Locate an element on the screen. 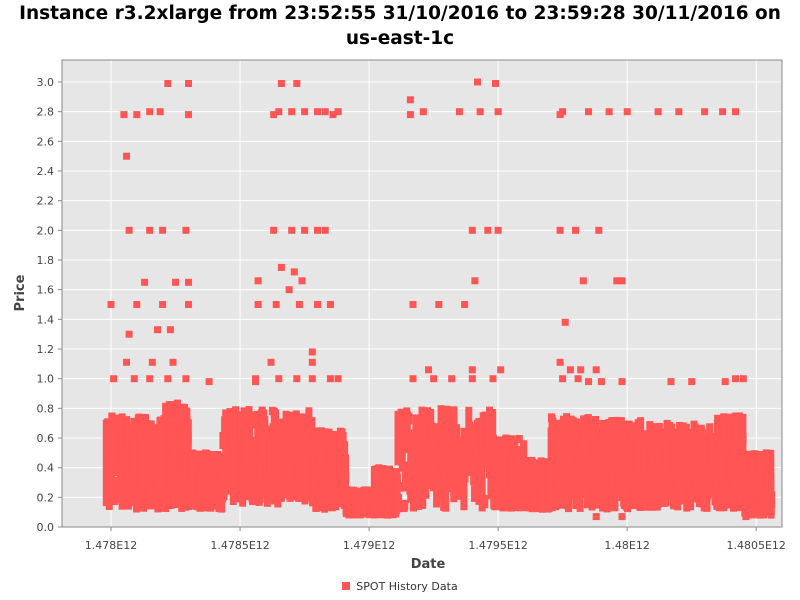  y-tick-label: 0.2 is located at coordinates (46, 497).